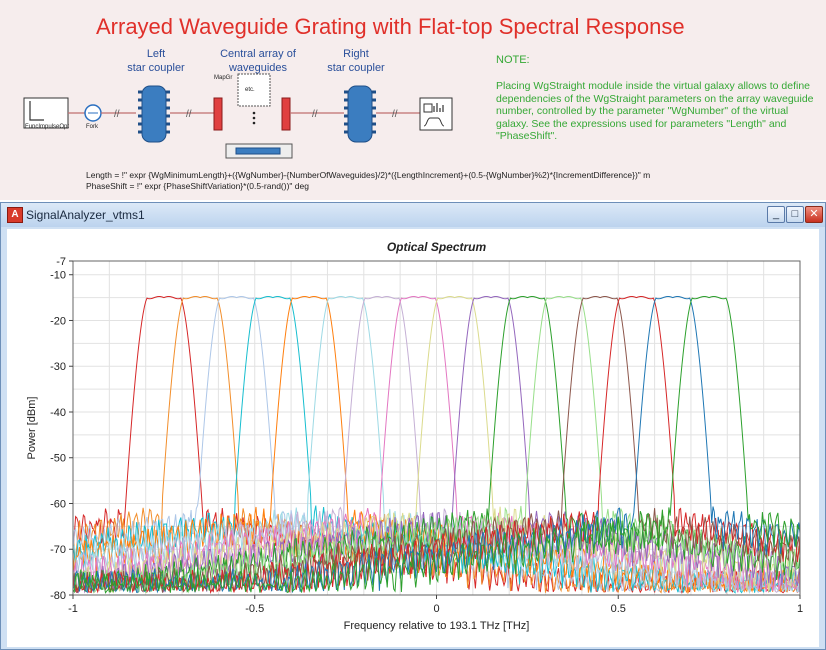 The height and width of the screenshot is (650, 826). What do you see at coordinates (437, 626) in the screenshot?
I see `x-axis-label: Frequency relative to 193.1 THz [THz]` at bounding box center [437, 626].